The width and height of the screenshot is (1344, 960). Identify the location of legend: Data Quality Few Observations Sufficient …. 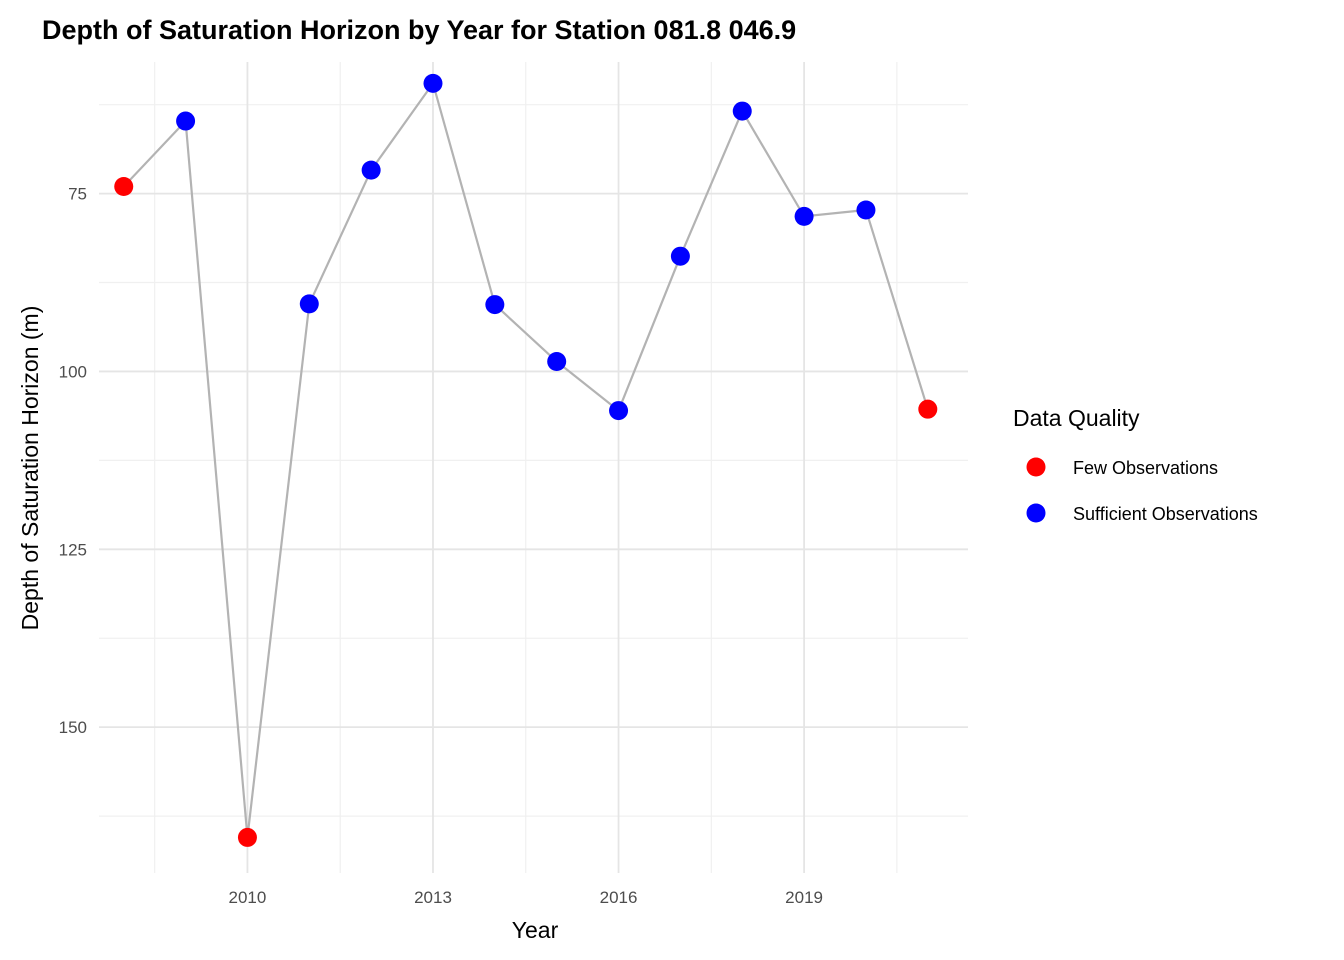
(1135, 464).